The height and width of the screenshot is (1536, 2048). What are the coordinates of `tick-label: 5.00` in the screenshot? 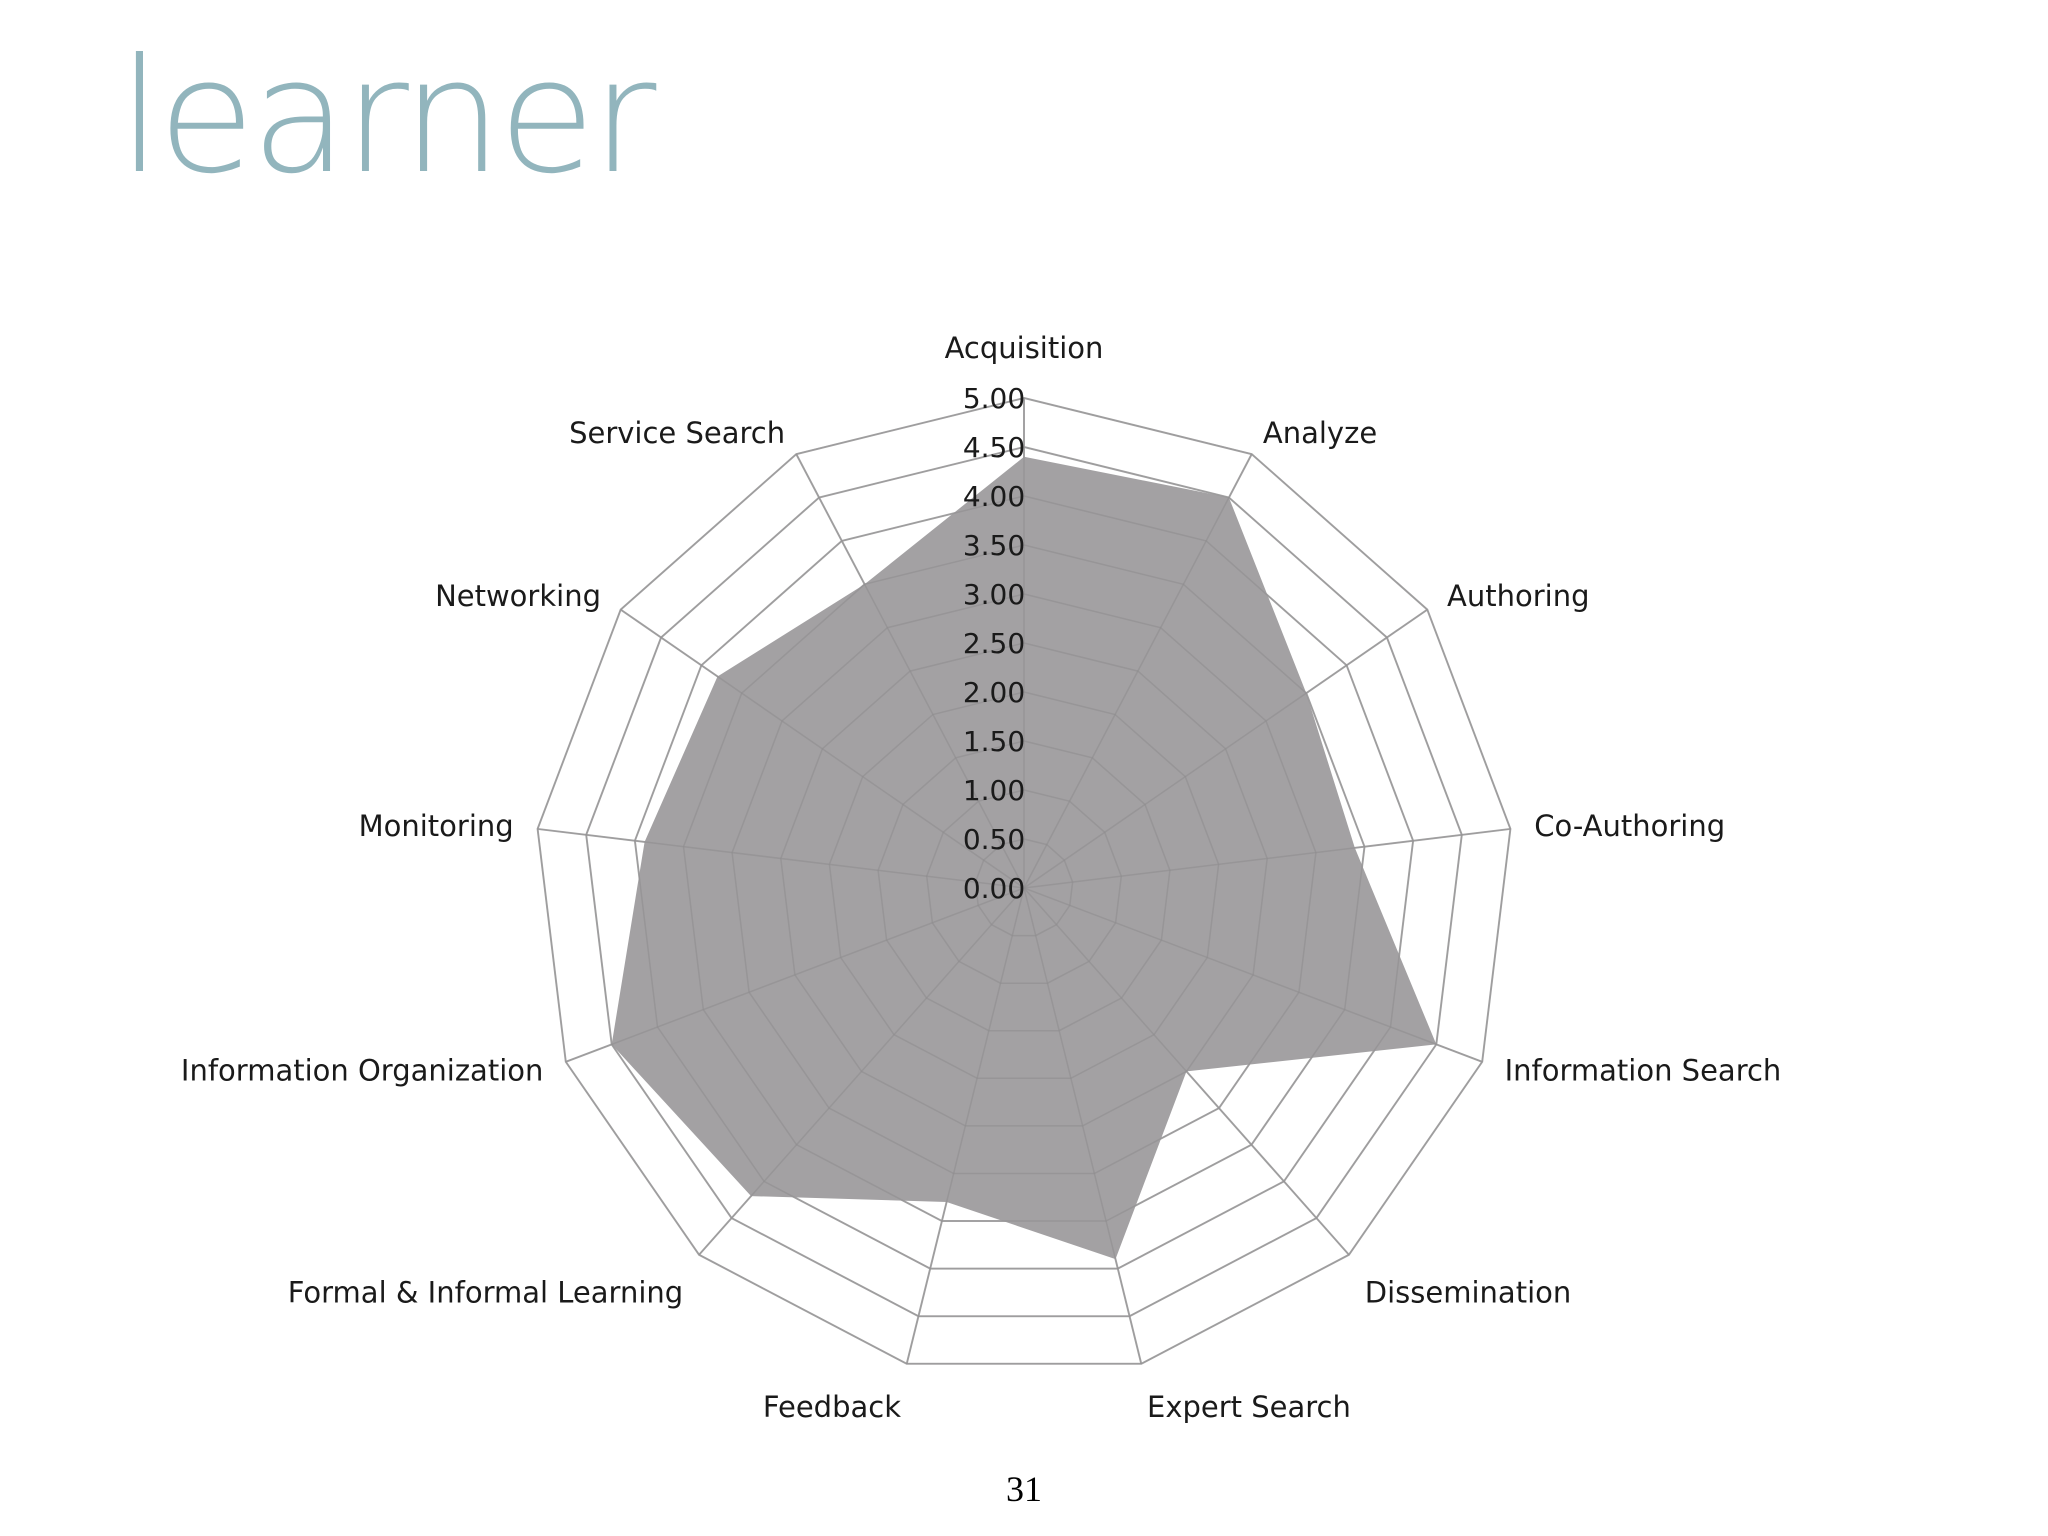 It's located at (994, 398).